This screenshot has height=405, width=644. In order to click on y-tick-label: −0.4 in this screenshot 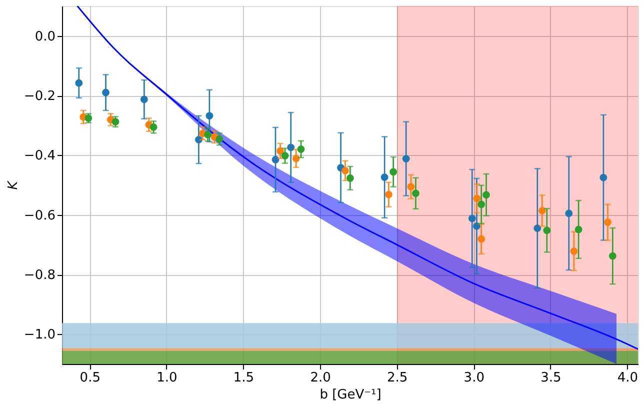, I will do `click(40, 156)`.